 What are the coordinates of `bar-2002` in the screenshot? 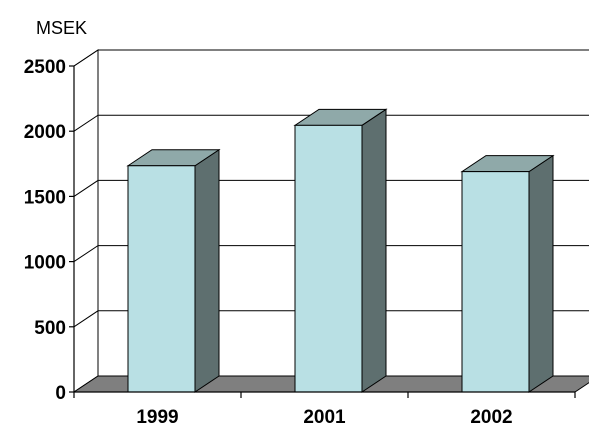 It's located at (507, 273).